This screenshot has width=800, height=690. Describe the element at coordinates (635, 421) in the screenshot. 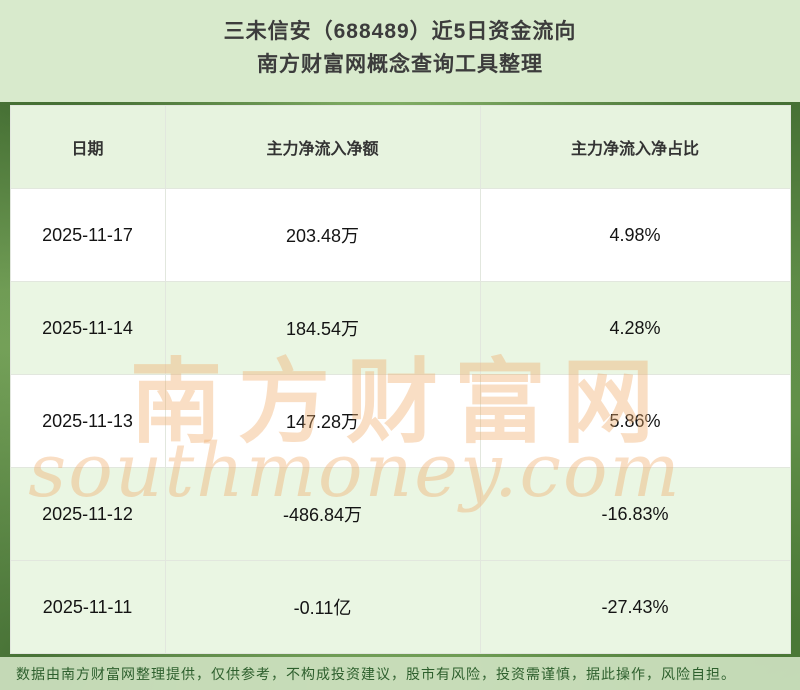

I see `cell-net-inflow-ratio: 5.86%` at that location.